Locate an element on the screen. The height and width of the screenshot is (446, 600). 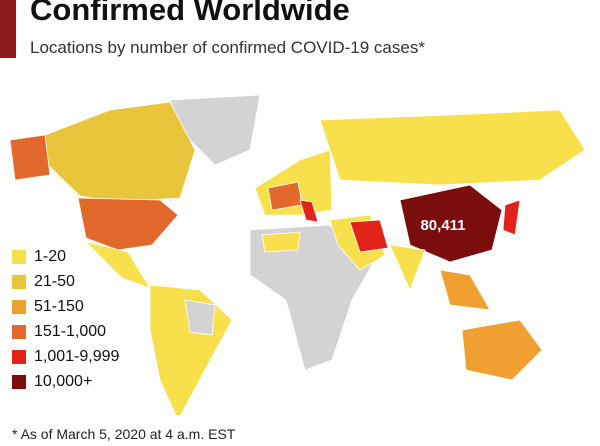
india is located at coordinates (407, 268).